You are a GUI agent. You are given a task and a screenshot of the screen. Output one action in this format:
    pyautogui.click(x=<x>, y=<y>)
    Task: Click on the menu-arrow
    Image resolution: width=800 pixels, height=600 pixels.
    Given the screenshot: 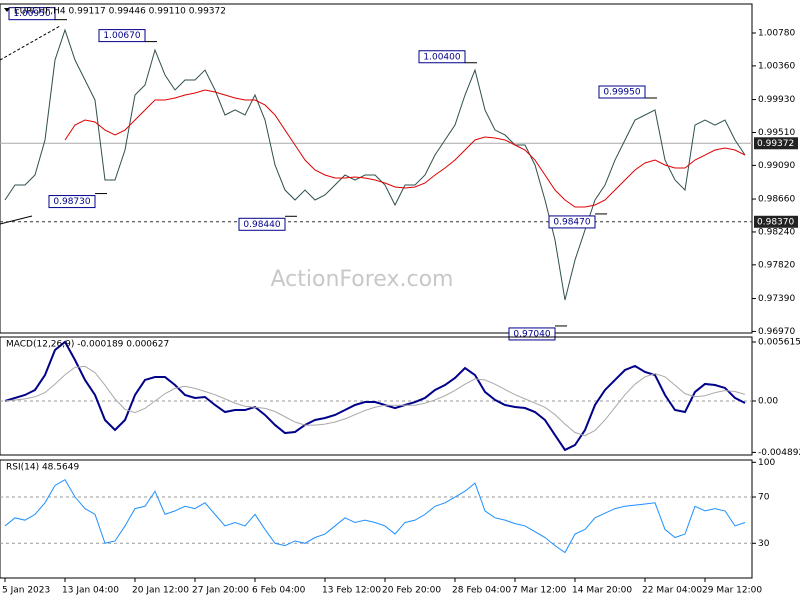 What is the action you would take?
    pyautogui.click(x=7, y=10)
    